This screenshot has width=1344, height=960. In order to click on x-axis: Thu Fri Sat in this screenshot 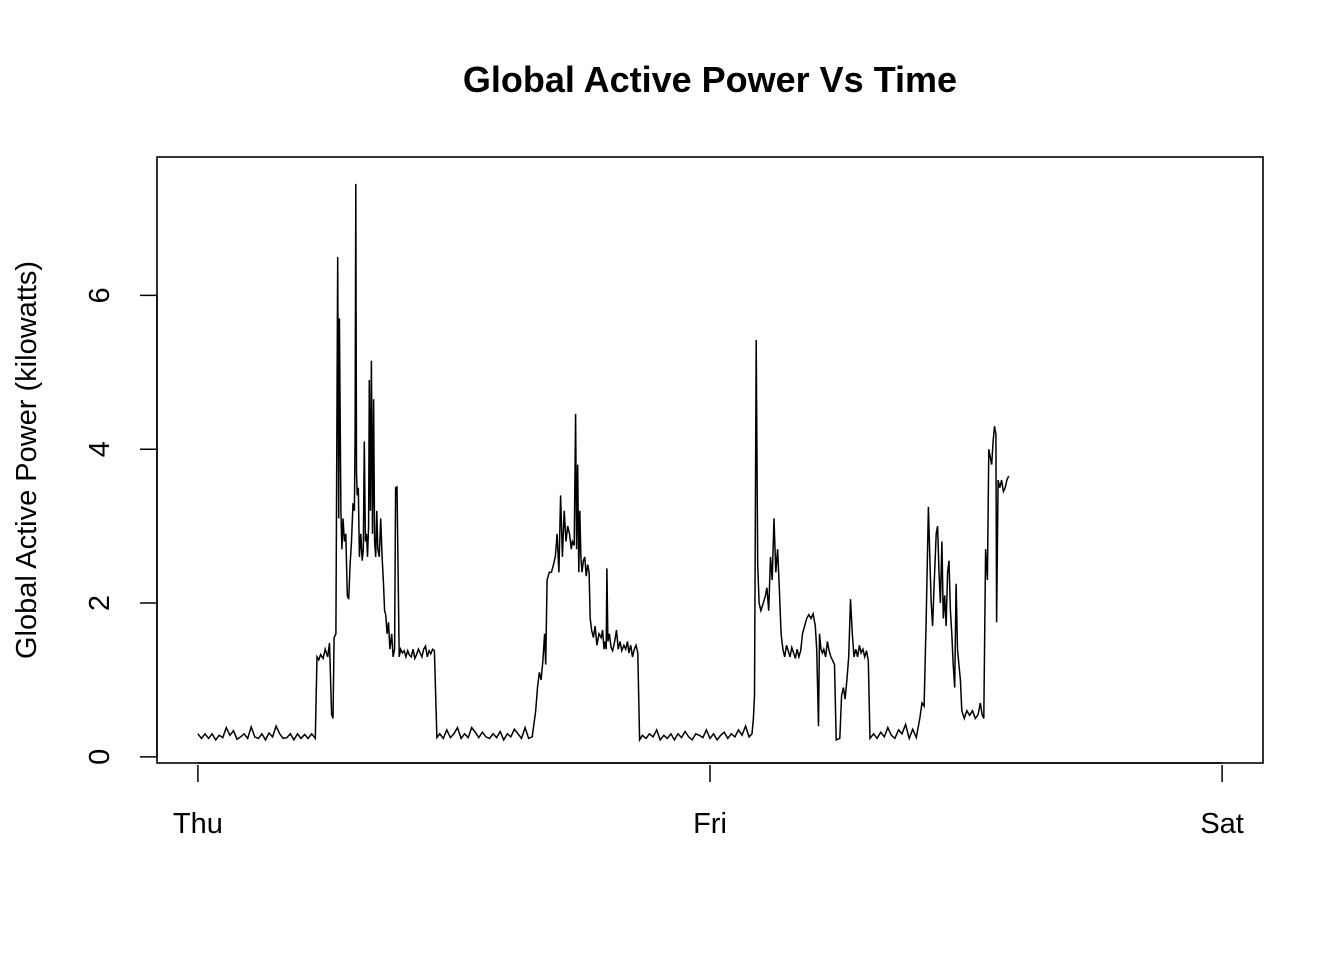, I will do `click(708, 801)`.